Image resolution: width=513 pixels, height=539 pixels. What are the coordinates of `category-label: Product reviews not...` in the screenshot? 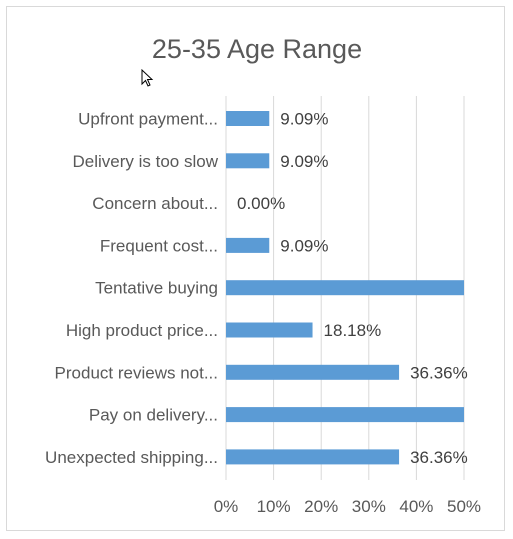 It's located at (136, 372).